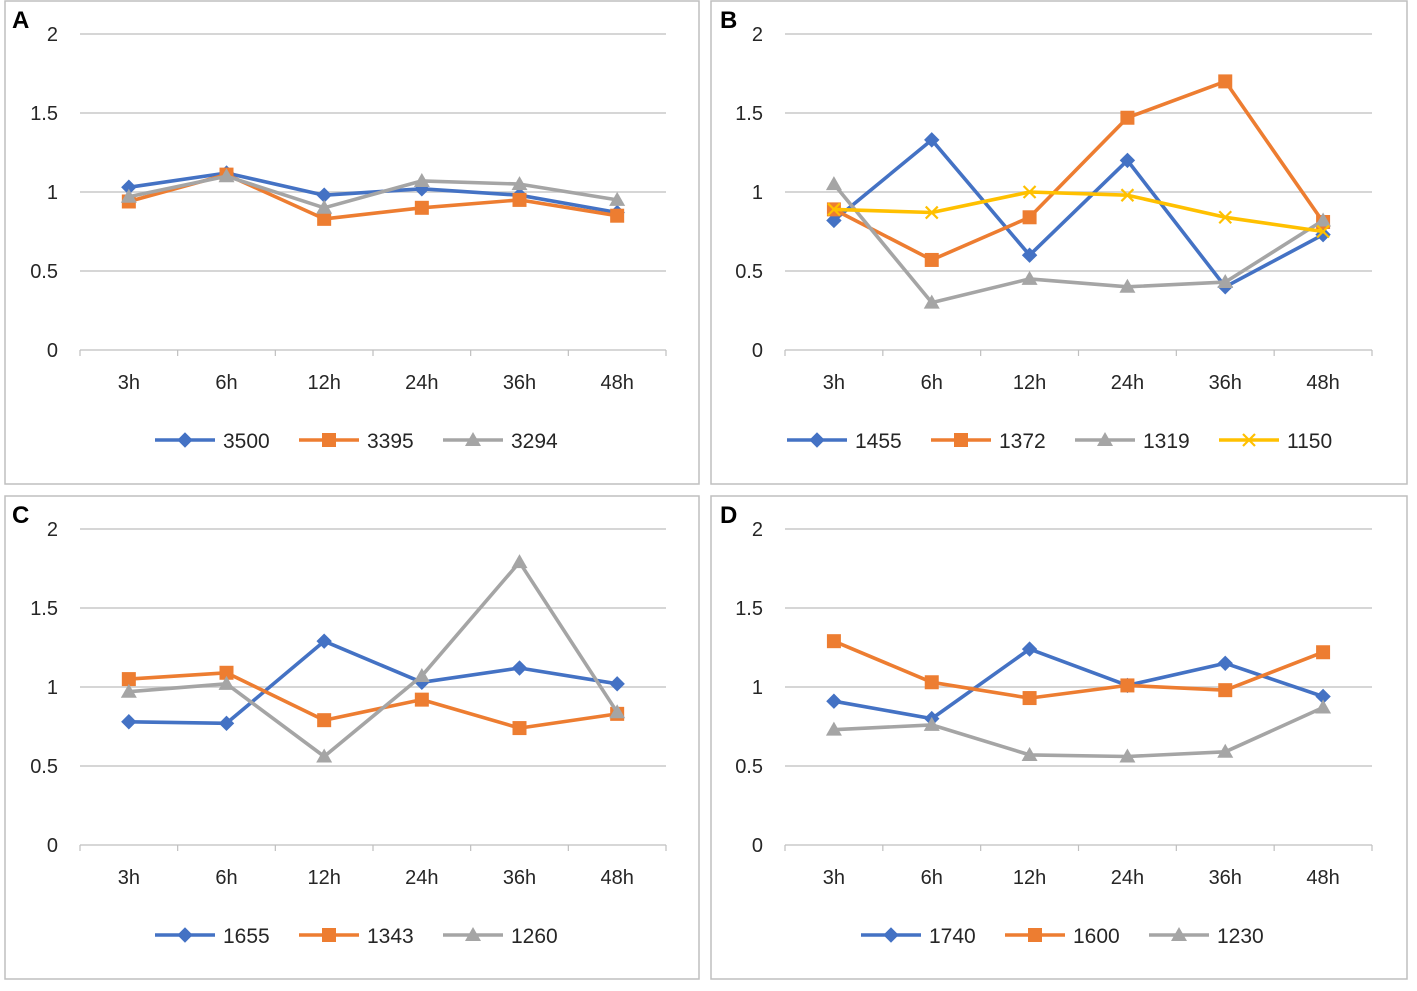  I want to click on legend-entry-label: 1230, so click(1240, 936).